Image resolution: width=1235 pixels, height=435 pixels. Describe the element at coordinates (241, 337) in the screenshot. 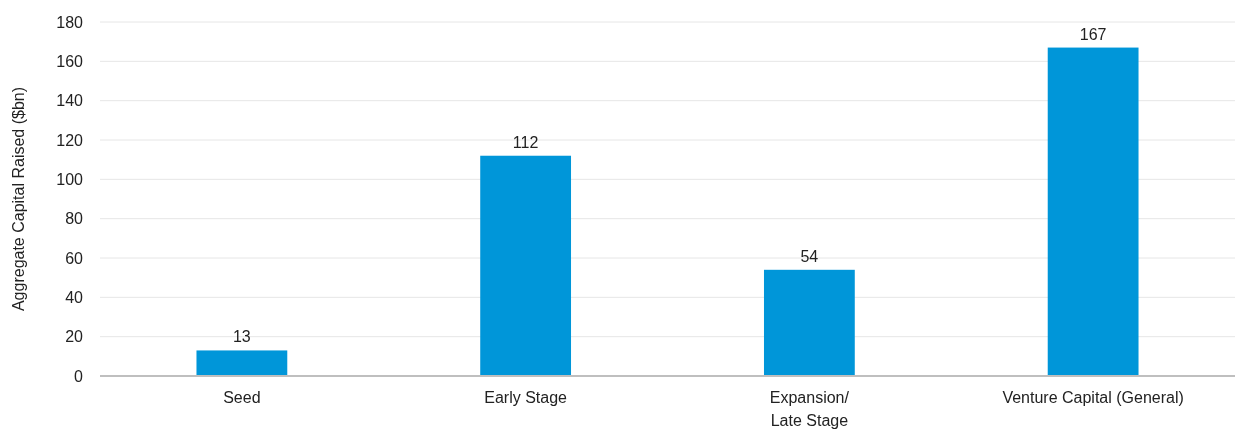

I see `data-label: 13` at that location.